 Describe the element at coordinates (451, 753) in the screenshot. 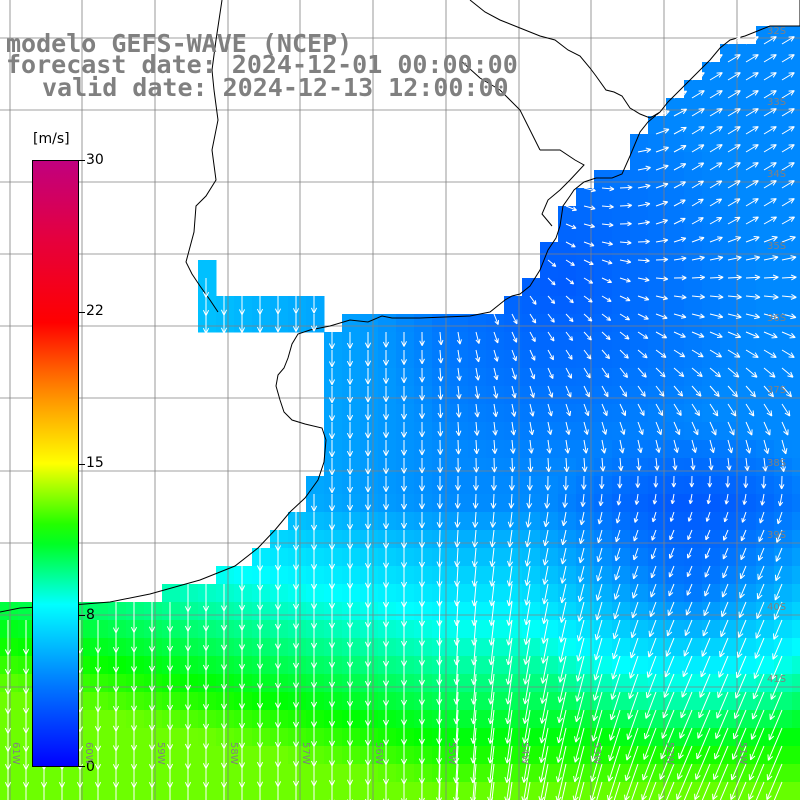

I see `lon-label-55w: 55W` at that location.